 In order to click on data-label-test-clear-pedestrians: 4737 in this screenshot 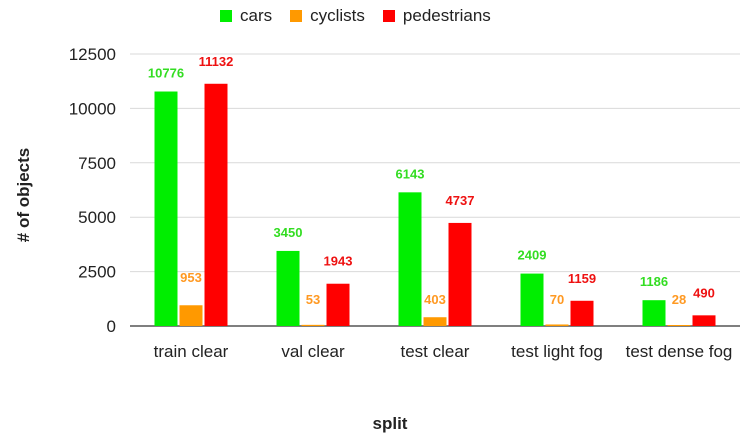, I will do `click(460, 200)`.